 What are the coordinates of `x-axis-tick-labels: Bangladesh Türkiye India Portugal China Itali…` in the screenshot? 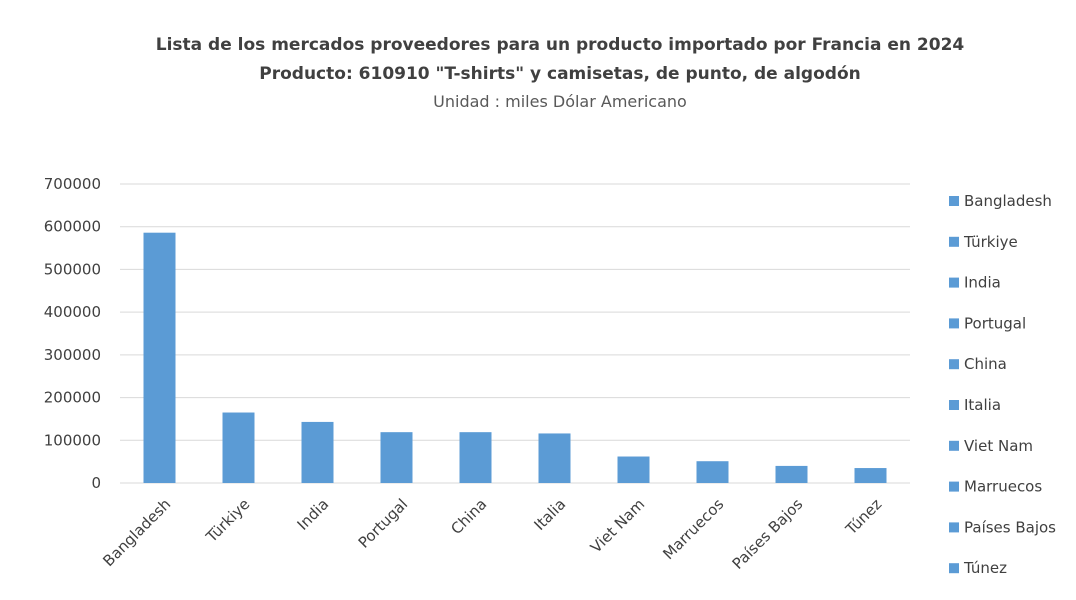 It's located at (492, 534).